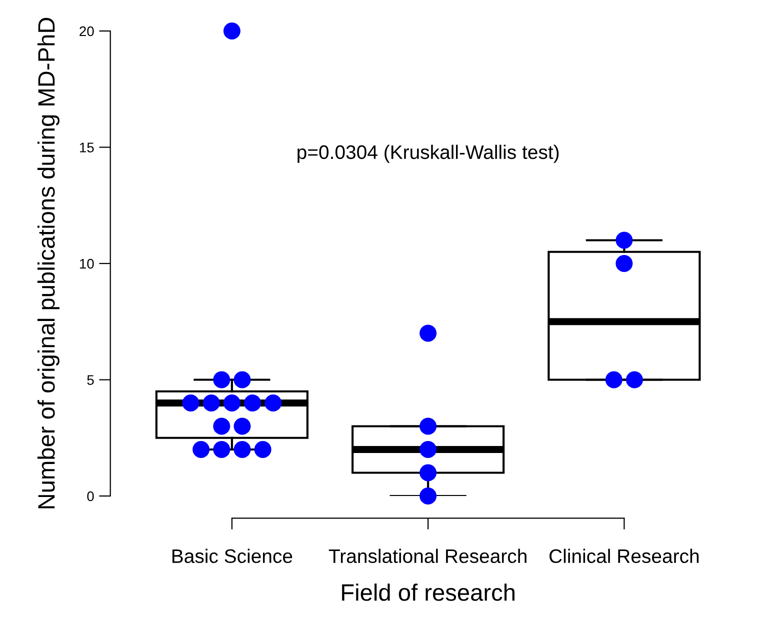 Image resolution: width=761 pixels, height=620 pixels. Describe the element at coordinates (87, 31) in the screenshot. I see `y-tick-label: 20` at that location.